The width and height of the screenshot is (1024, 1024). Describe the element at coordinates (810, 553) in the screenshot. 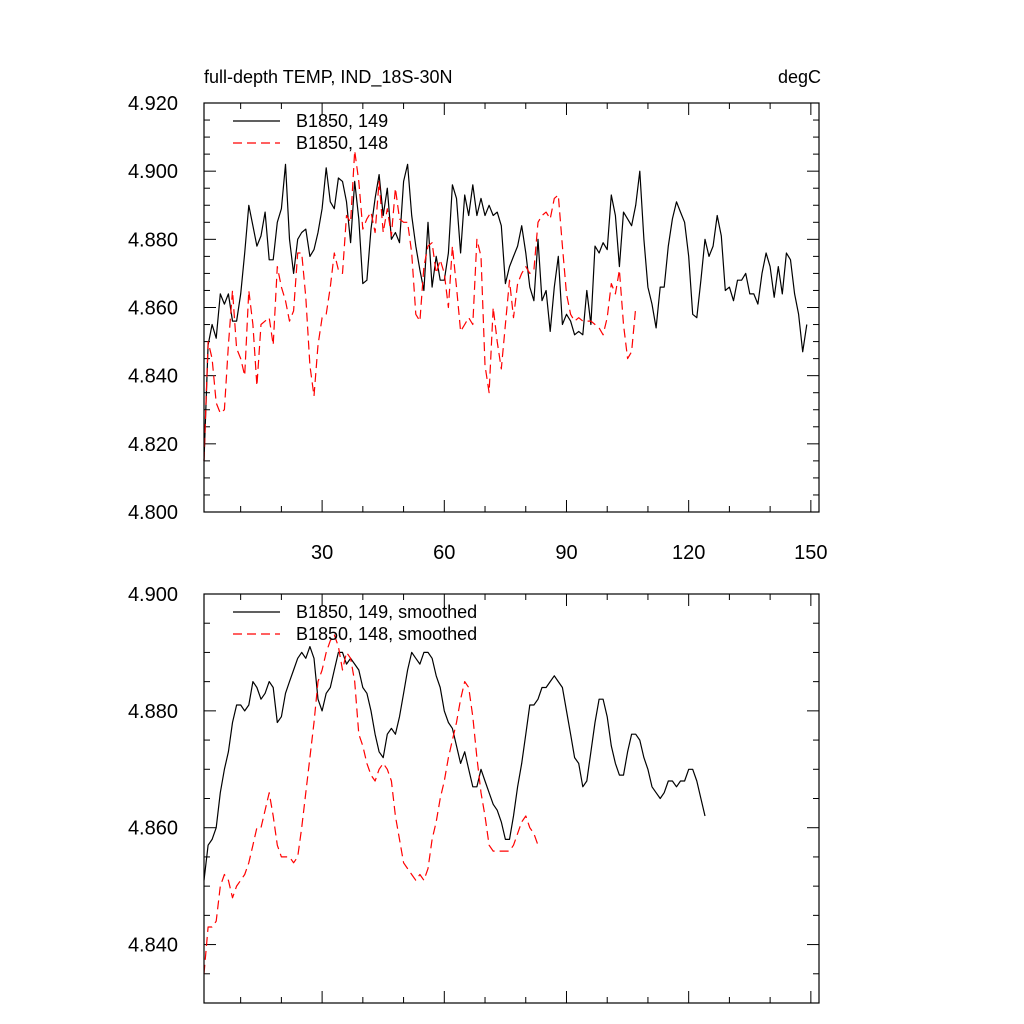

I see `x-tick-label: 150` at that location.